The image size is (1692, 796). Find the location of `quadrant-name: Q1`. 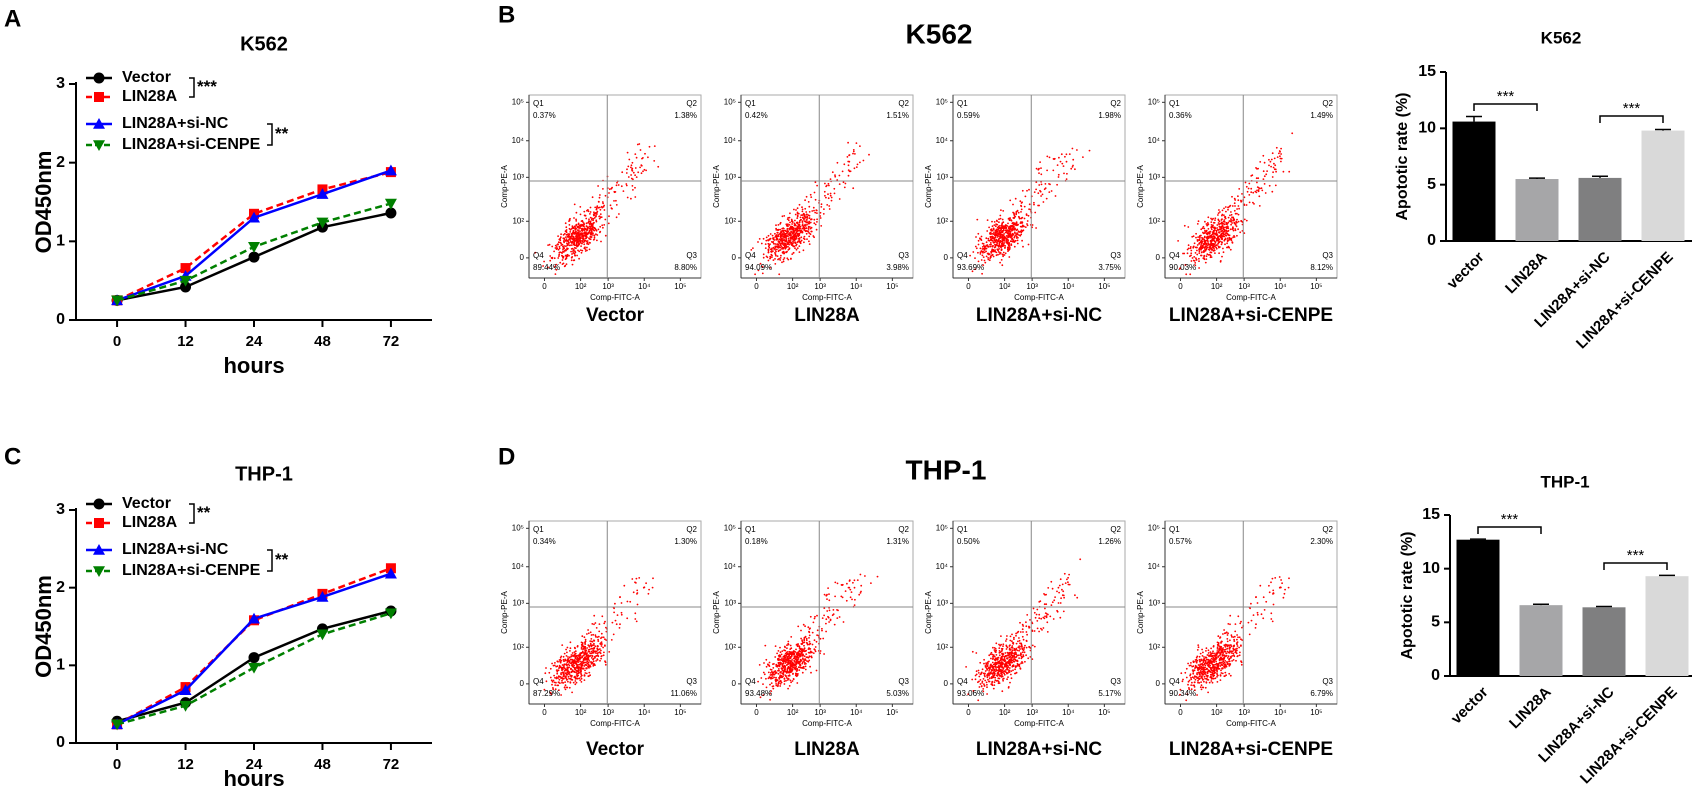

quadrant-name: Q1 is located at coordinates (1174, 103).